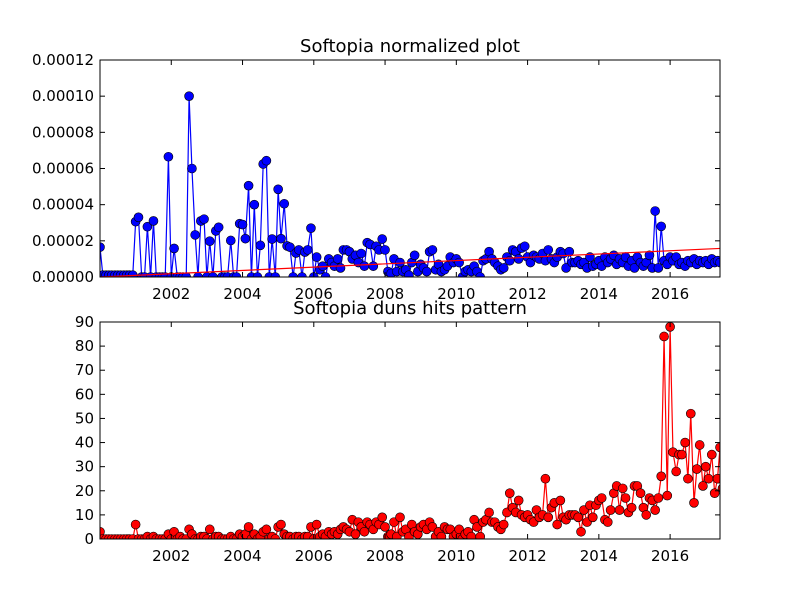 The image size is (800, 600). Describe the element at coordinates (63, 132) in the screenshot. I see `y-tick-label: 0.00008` at that location.